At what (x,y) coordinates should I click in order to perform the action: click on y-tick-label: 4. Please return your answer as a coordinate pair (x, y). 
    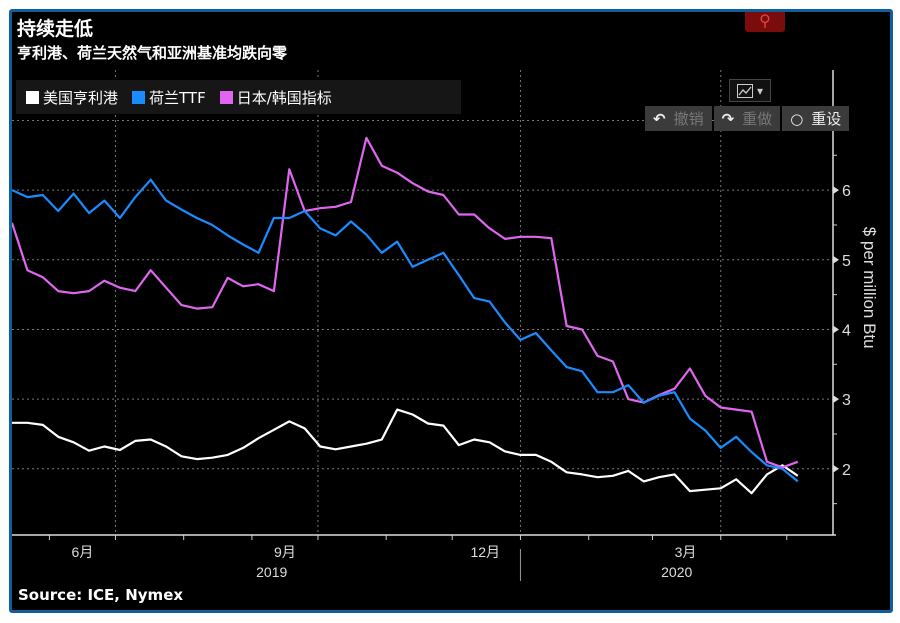
    Looking at the image, I should click on (846, 330).